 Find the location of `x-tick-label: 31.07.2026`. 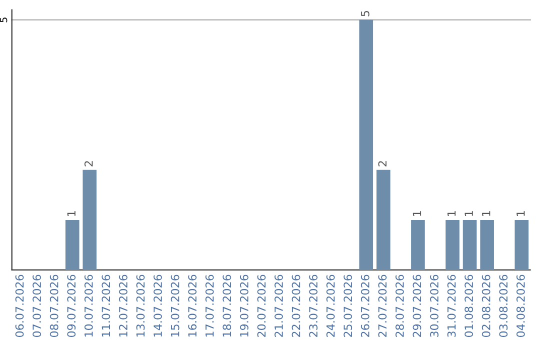

x-tick-label: 31.07.2026 is located at coordinates (451, 305).